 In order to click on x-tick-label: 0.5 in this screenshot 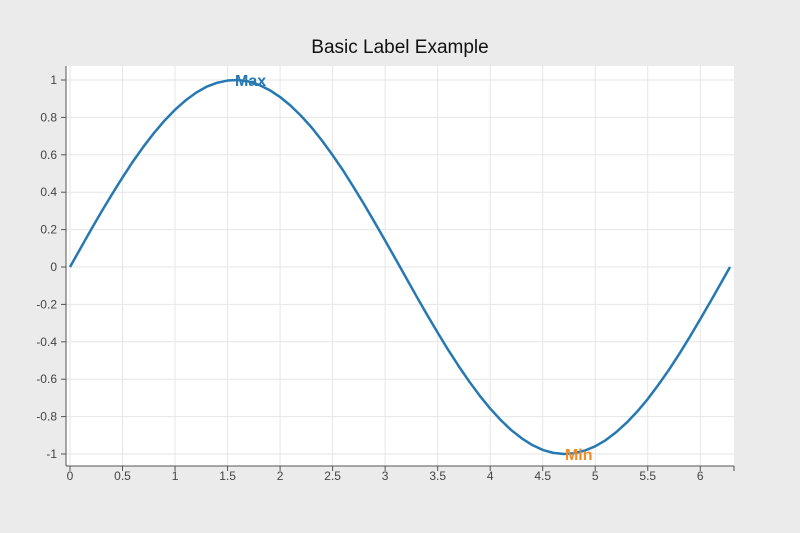, I will do `click(122, 476)`.